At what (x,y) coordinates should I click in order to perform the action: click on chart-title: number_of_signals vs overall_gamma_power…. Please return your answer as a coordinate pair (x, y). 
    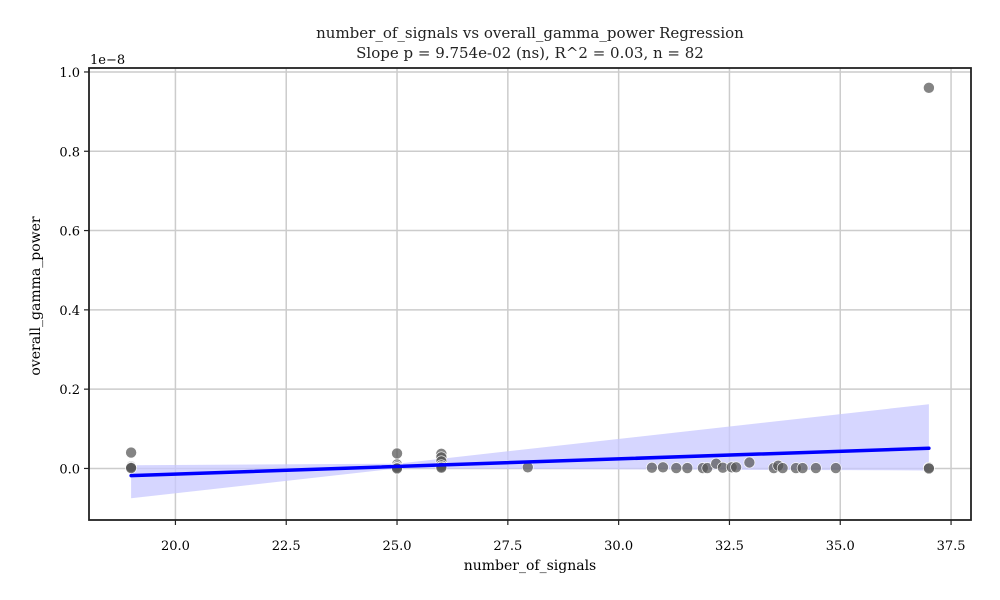
    Looking at the image, I should click on (530, 33).